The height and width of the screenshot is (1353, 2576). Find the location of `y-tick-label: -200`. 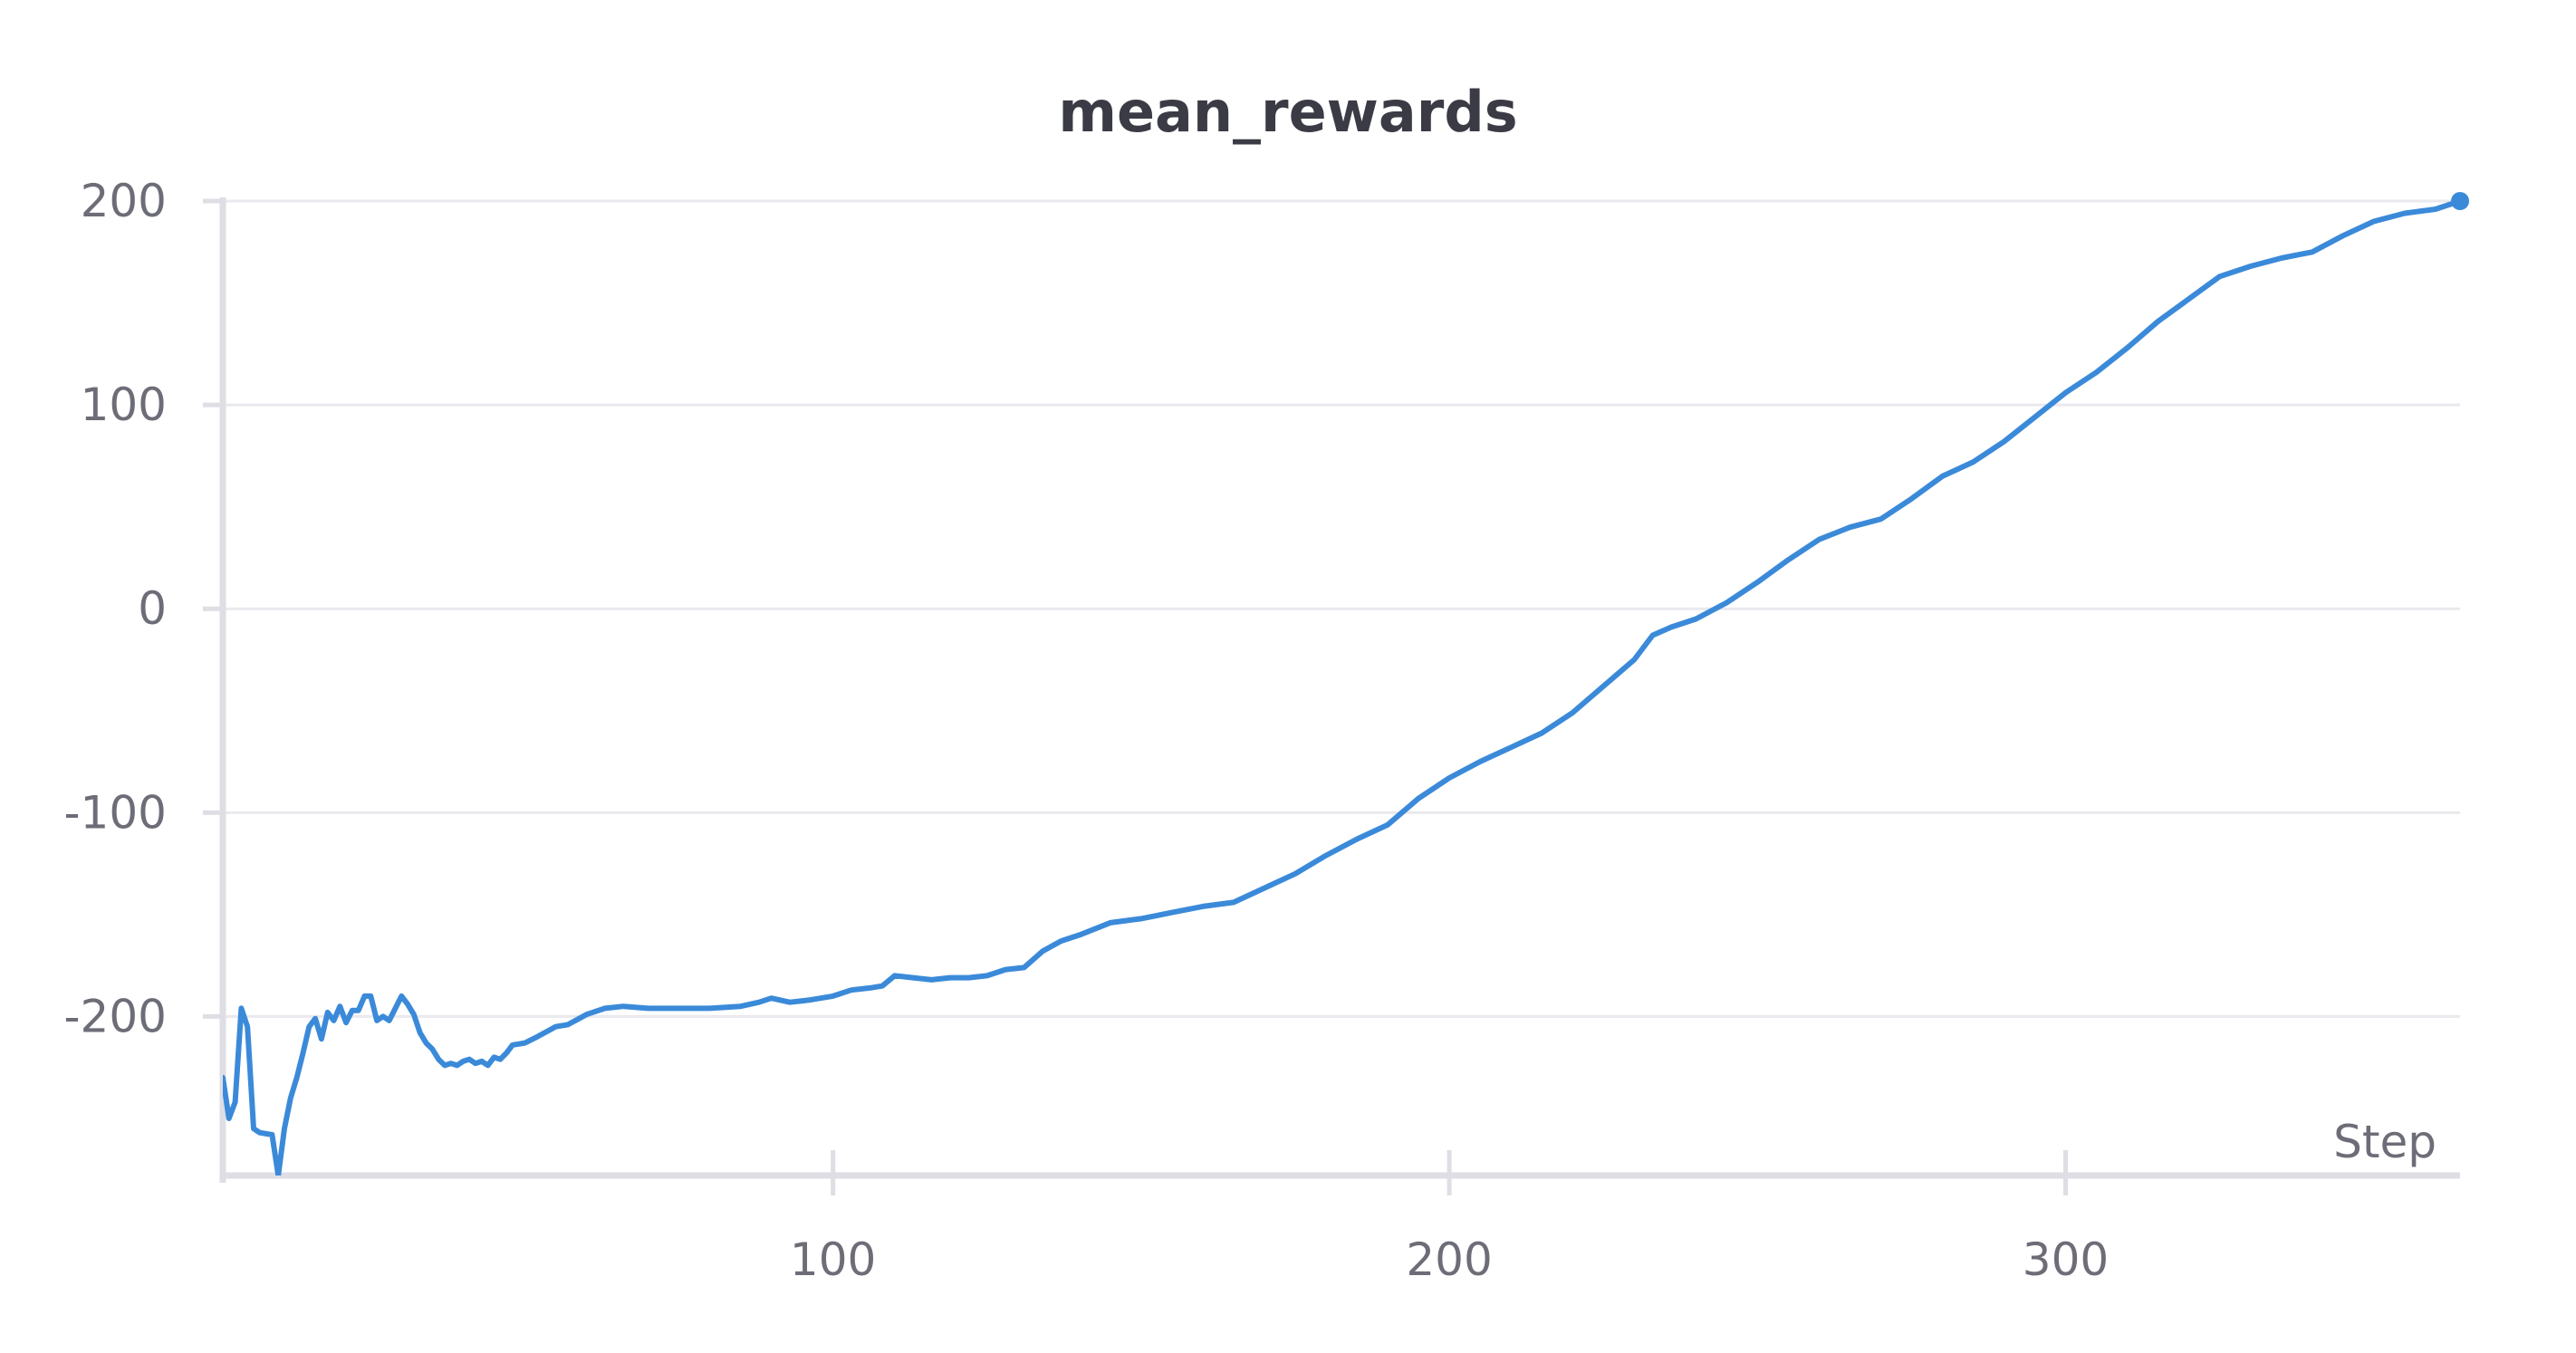

y-tick-label: -200 is located at coordinates (115, 1016).